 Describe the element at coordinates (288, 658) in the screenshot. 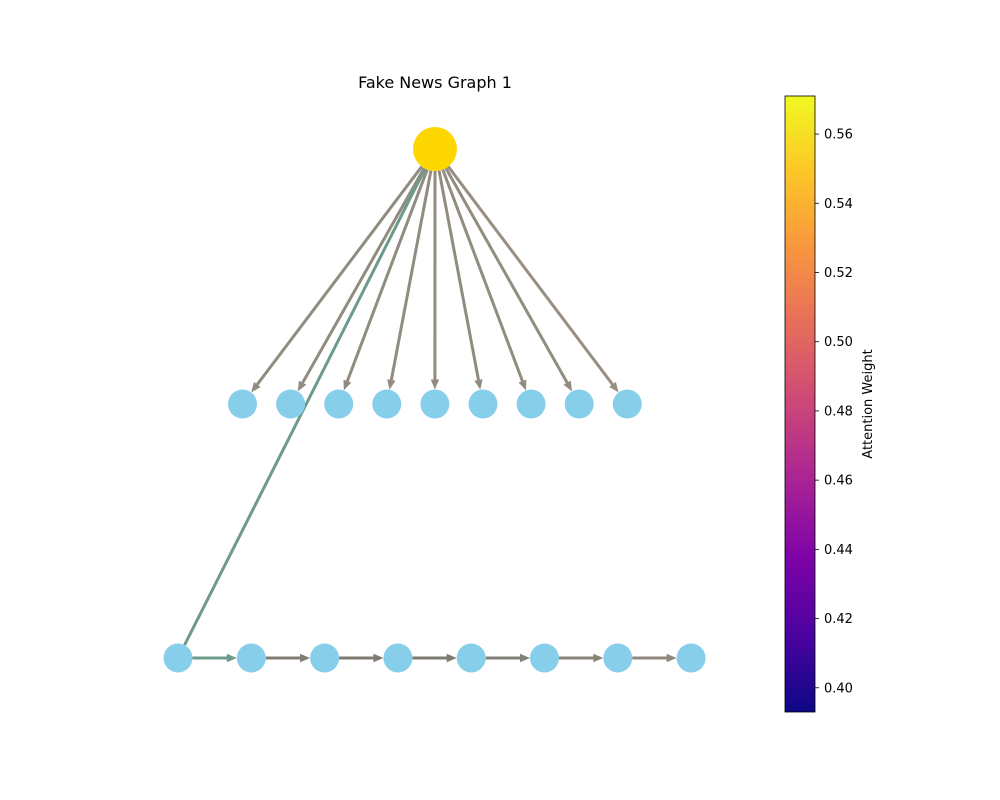

I see `edge-c2-c3` at that location.